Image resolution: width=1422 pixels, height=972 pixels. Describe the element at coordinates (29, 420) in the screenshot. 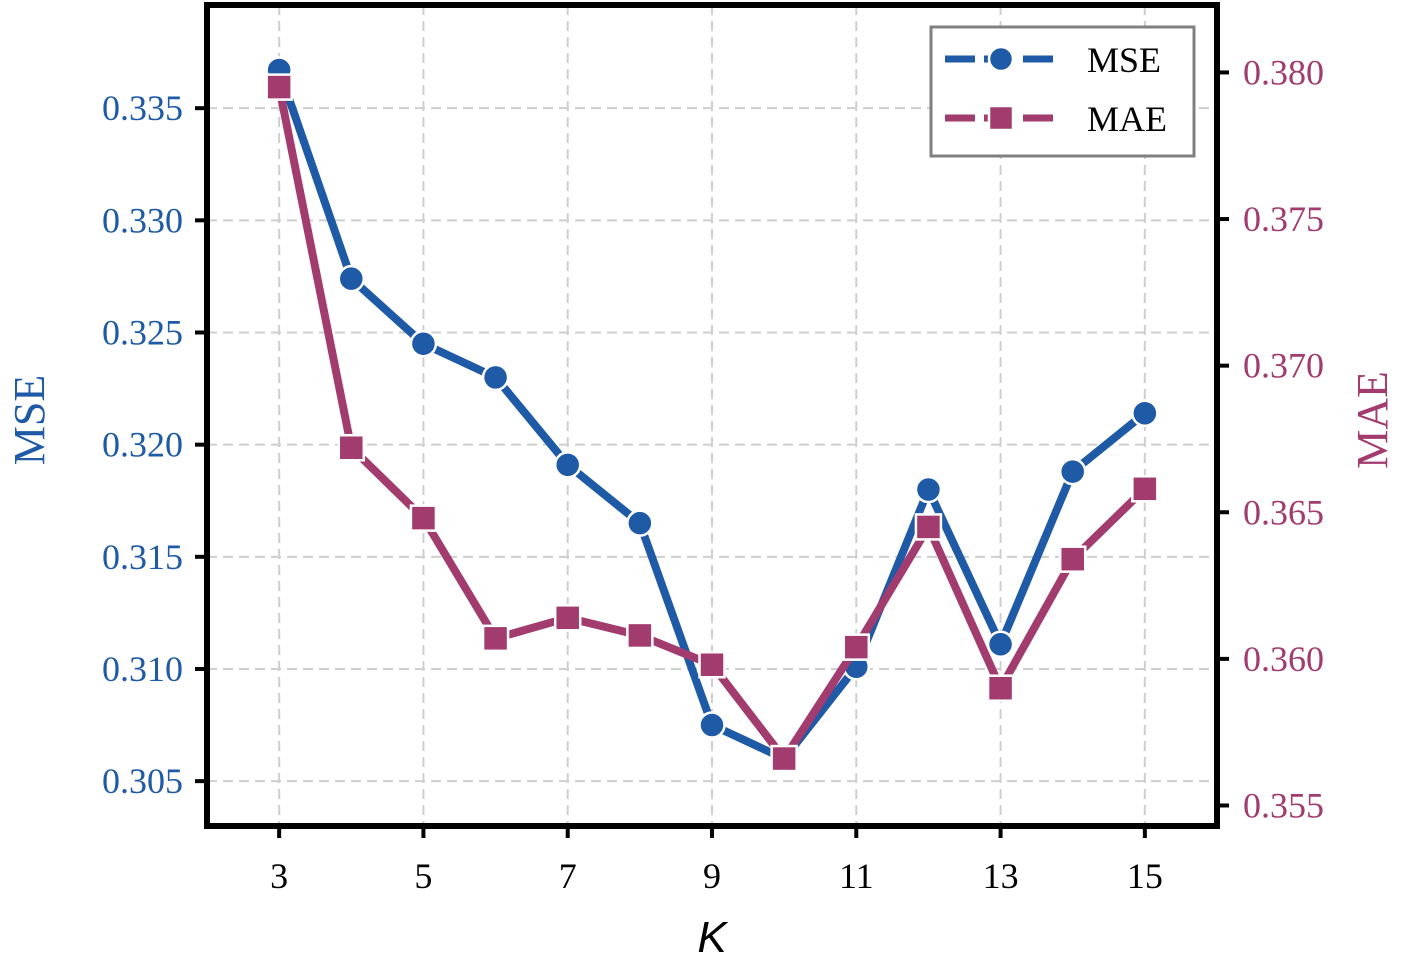

I see `y-axis-label-left: MSE` at that location.